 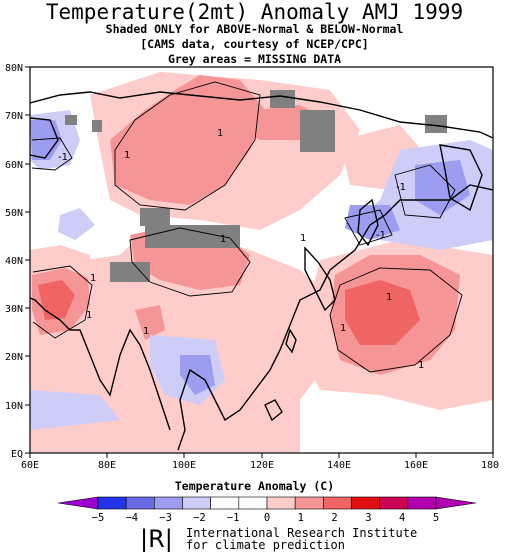 What do you see at coordinates (416, 465) in the screenshot?
I see `x-tick-label: 160E` at bounding box center [416, 465].